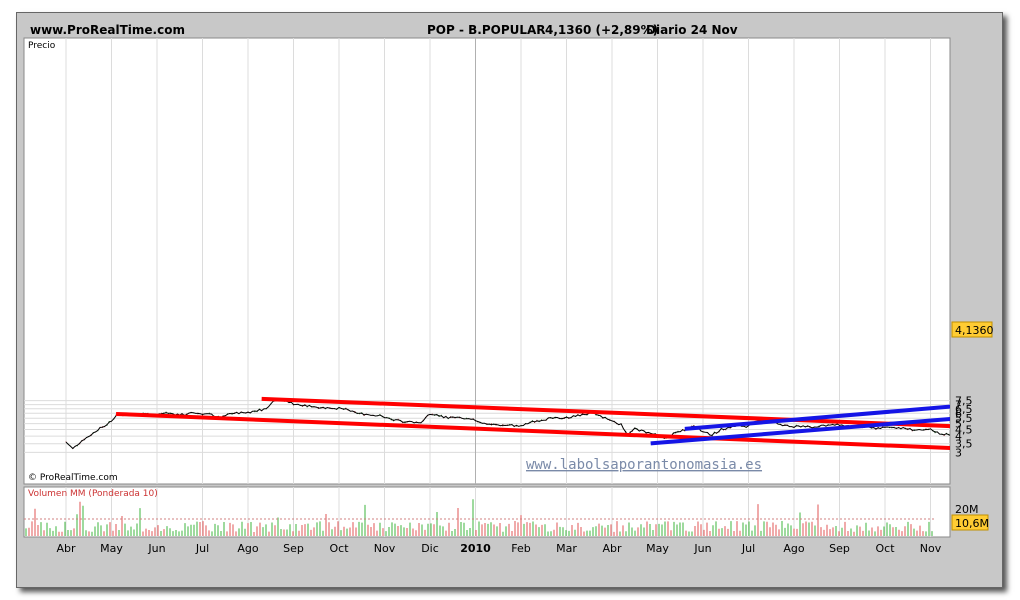 The image size is (1020, 600). Describe the element at coordinates (566, 548) in the screenshot. I see `x-tick-label: Mar` at that location.